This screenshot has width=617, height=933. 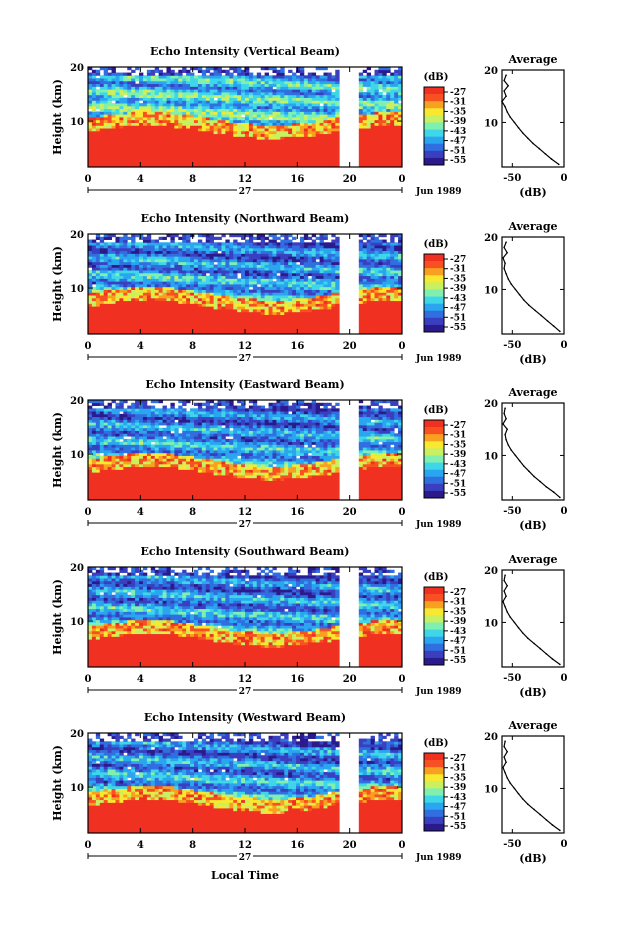 What do you see at coordinates (458, 132) in the screenshot?
I see `colorbar-tick-label: -43` at bounding box center [458, 132].